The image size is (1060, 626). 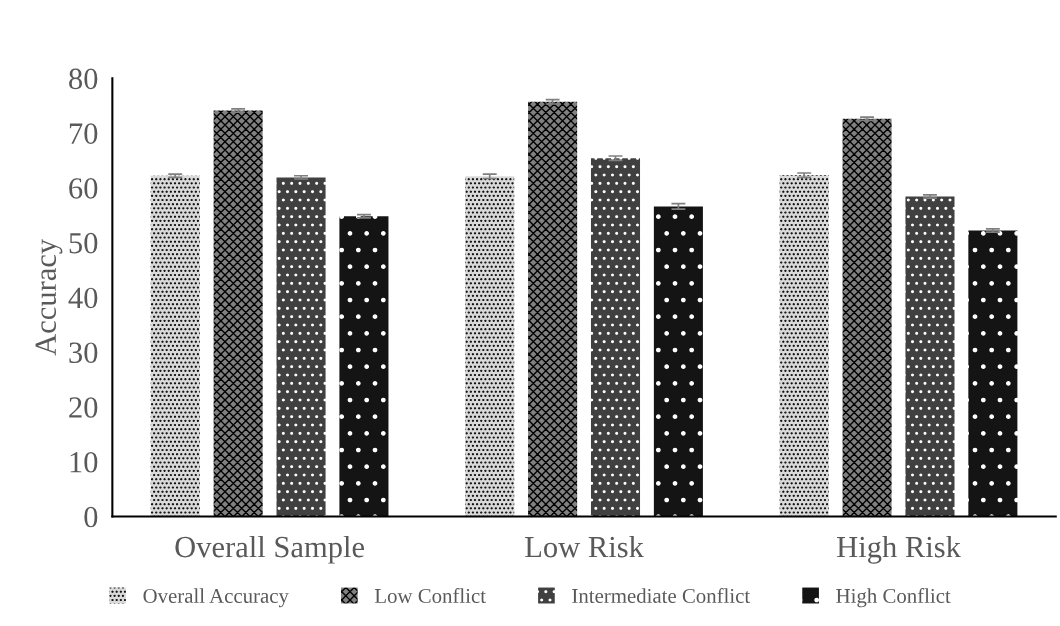 What do you see at coordinates (83, 188) in the screenshot?
I see `y-tick-label: 60` at bounding box center [83, 188].